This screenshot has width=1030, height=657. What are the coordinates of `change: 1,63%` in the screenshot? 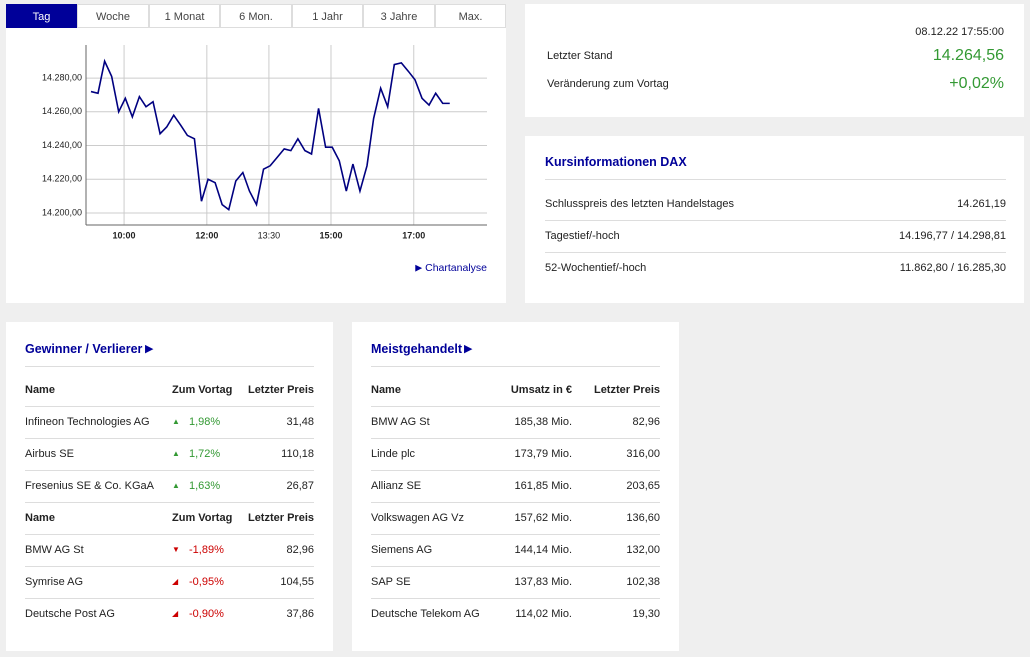 It's located at (205, 486).